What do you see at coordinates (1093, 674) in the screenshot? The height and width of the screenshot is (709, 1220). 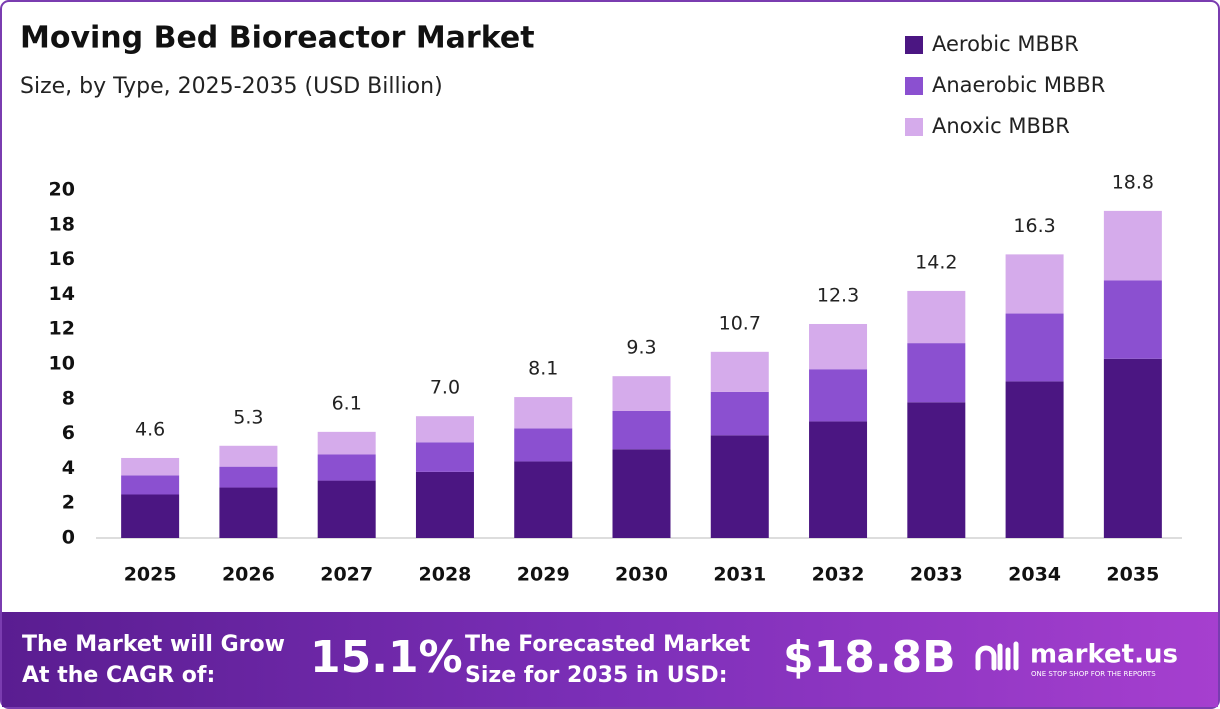 I see `brand-tagline: ONE STOP SHOP FOR THE REPORTS` at bounding box center [1093, 674].